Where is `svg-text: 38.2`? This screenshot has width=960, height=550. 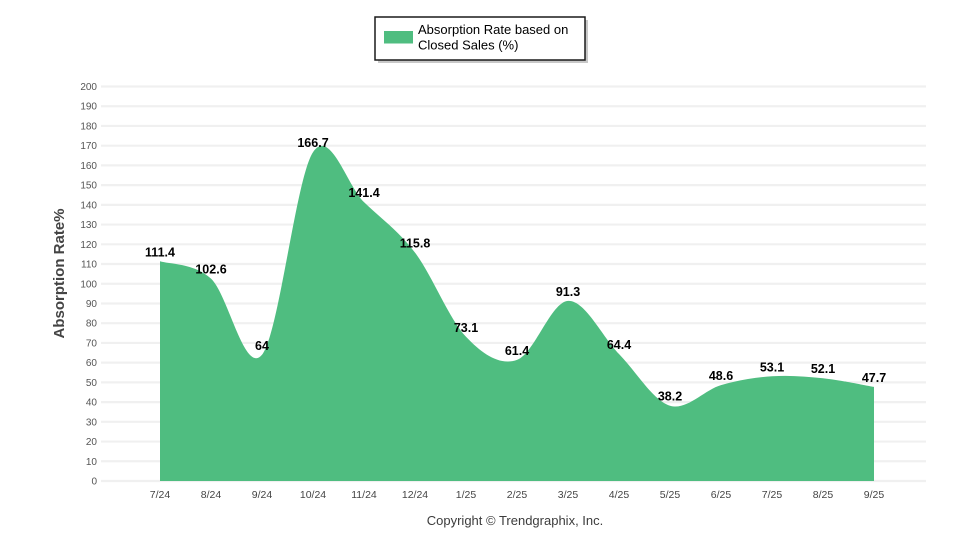 svg-text: 38.2 is located at coordinates (670, 397).